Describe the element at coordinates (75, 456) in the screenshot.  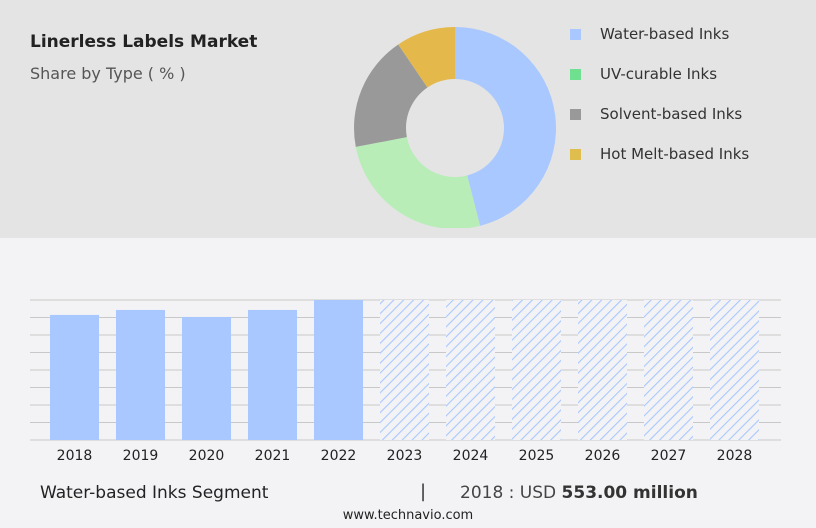
I see `x-tick-2018: 2018` at that location.